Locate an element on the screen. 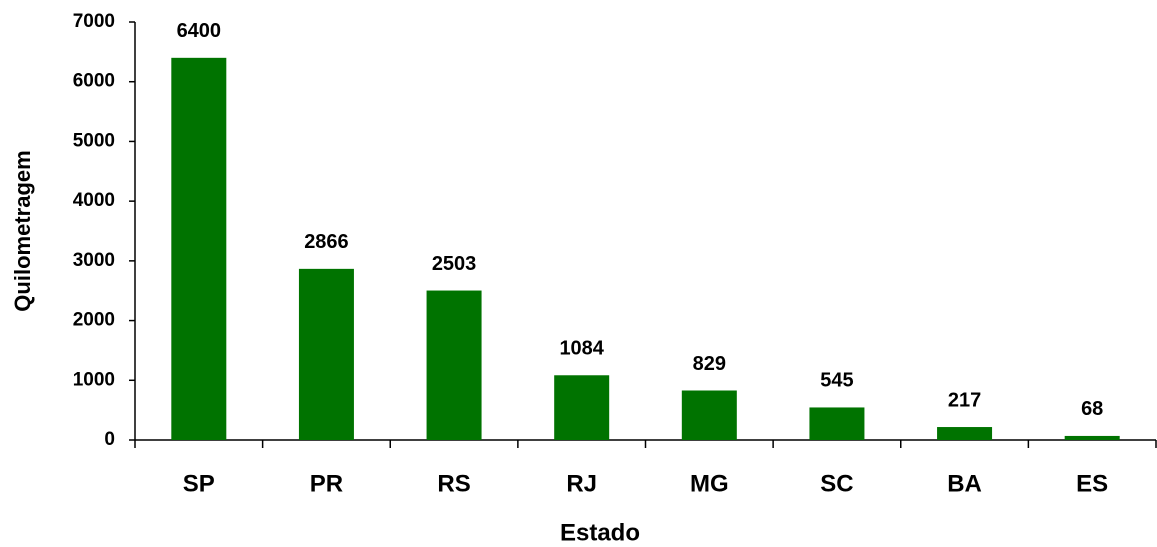 The width and height of the screenshot is (1157, 547). value-label: 68 is located at coordinates (1092, 409).